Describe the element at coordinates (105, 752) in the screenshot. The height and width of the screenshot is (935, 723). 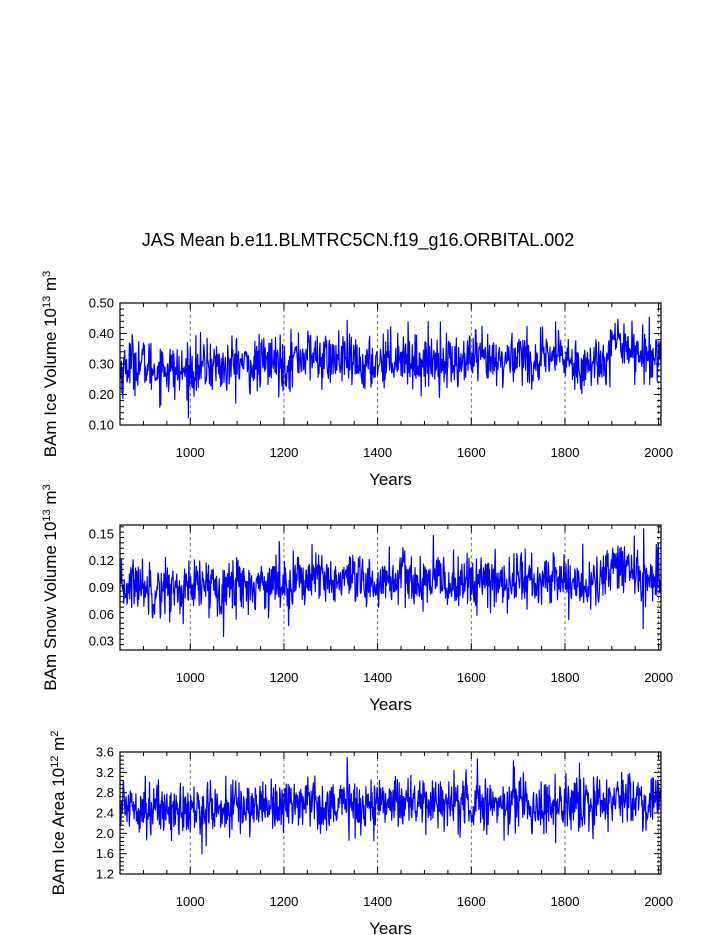
I see `y-tick-label: 3.6` at that location.